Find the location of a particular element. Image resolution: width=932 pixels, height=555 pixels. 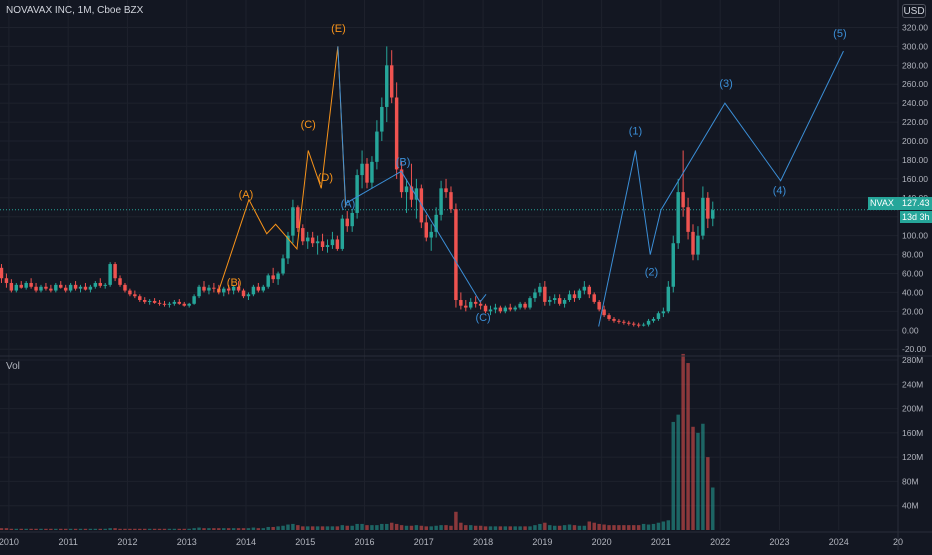

time-tick-label: 2023 is located at coordinates (779, 542).